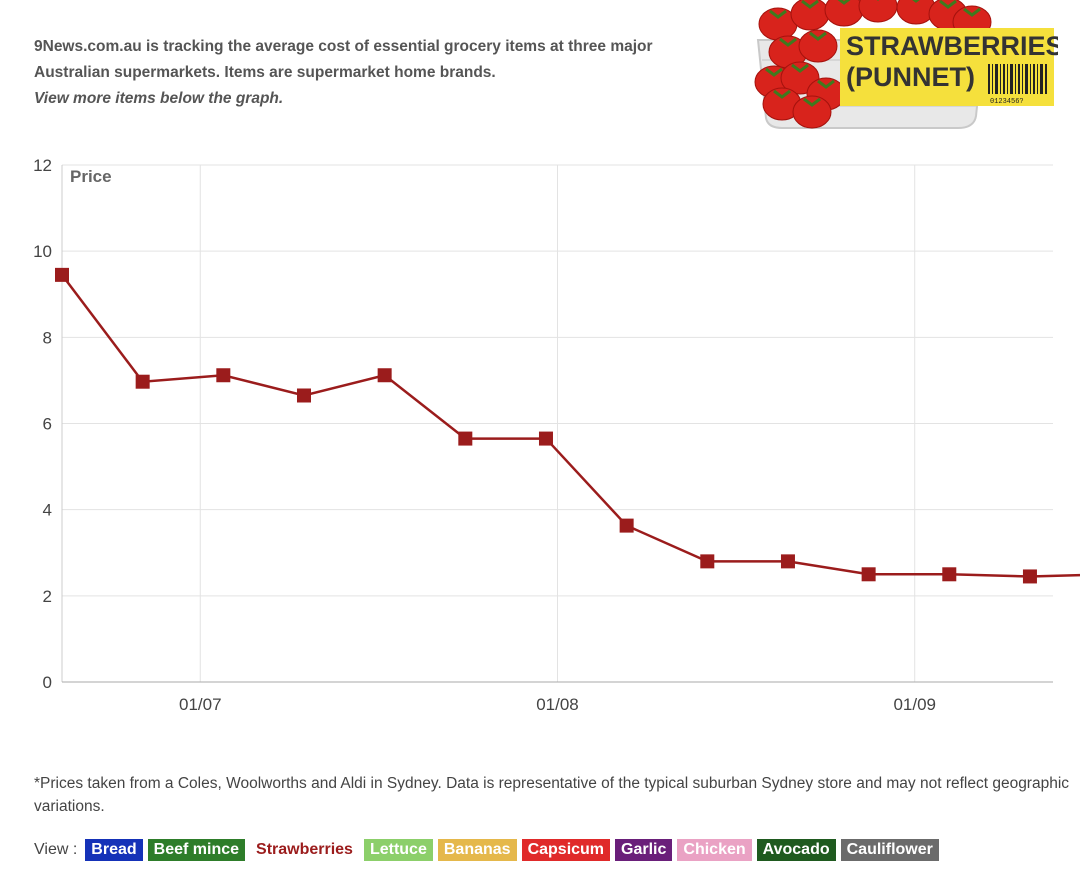 Image resolution: width=1080 pixels, height=884 pixels. I want to click on y-tick-label: 10, so click(42, 251).